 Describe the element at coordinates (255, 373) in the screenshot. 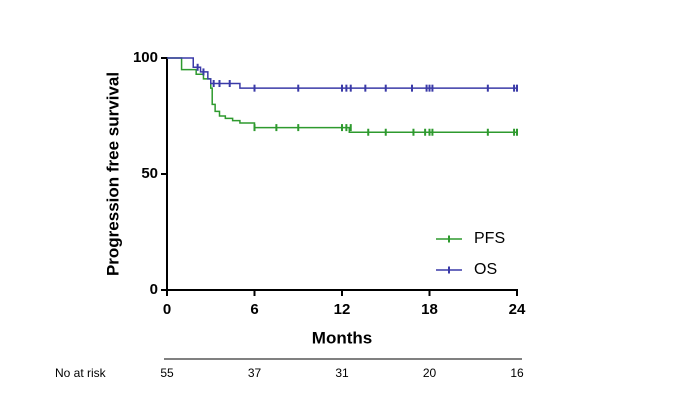

I see `risk-value: 37` at that location.